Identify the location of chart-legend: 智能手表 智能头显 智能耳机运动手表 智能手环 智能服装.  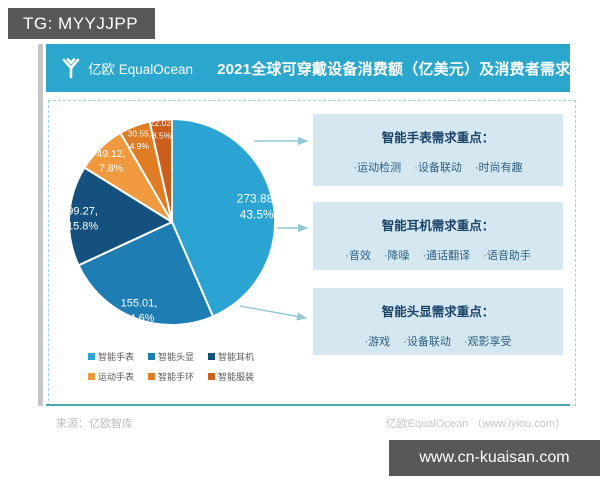
(183, 370).